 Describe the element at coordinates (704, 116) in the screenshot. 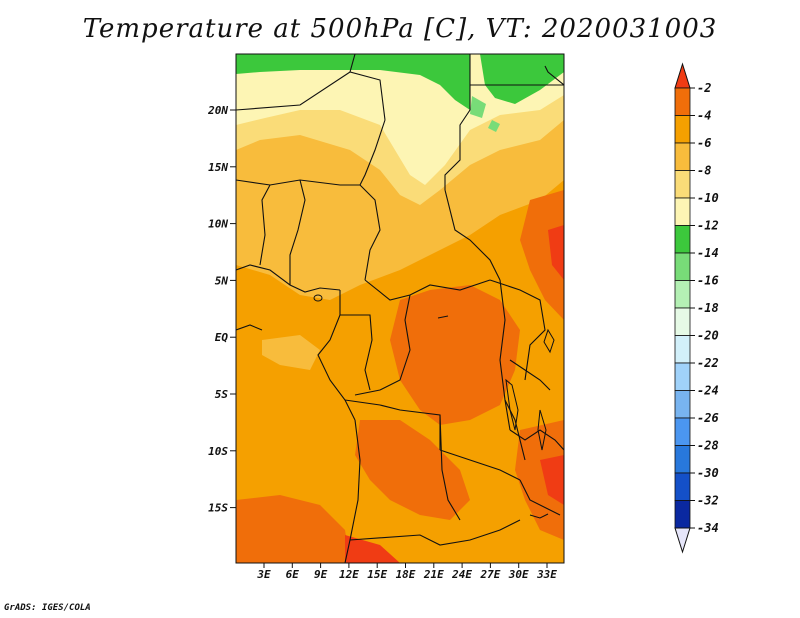

I see `colorbar-label: -4` at that location.